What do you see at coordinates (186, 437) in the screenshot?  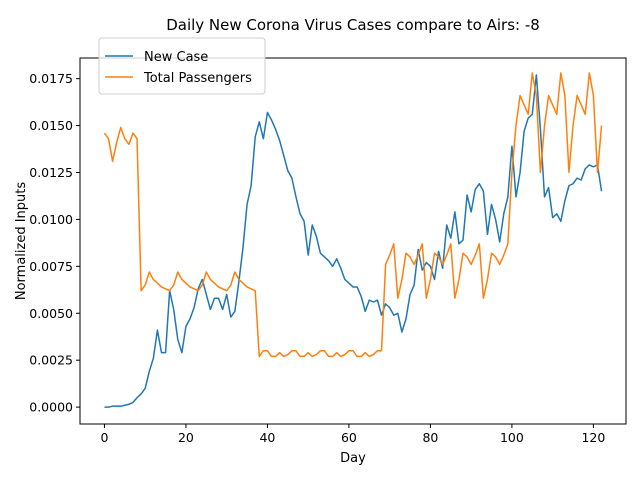 I see `x-tick-label: 20` at bounding box center [186, 437].